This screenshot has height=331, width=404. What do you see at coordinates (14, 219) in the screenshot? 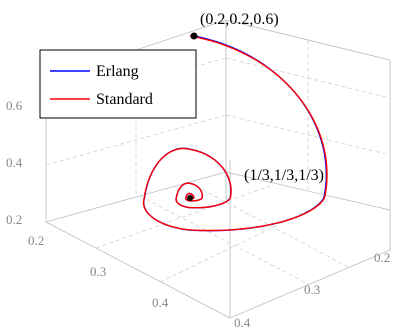
I see `z-tick-2: 0.2` at bounding box center [14, 219].